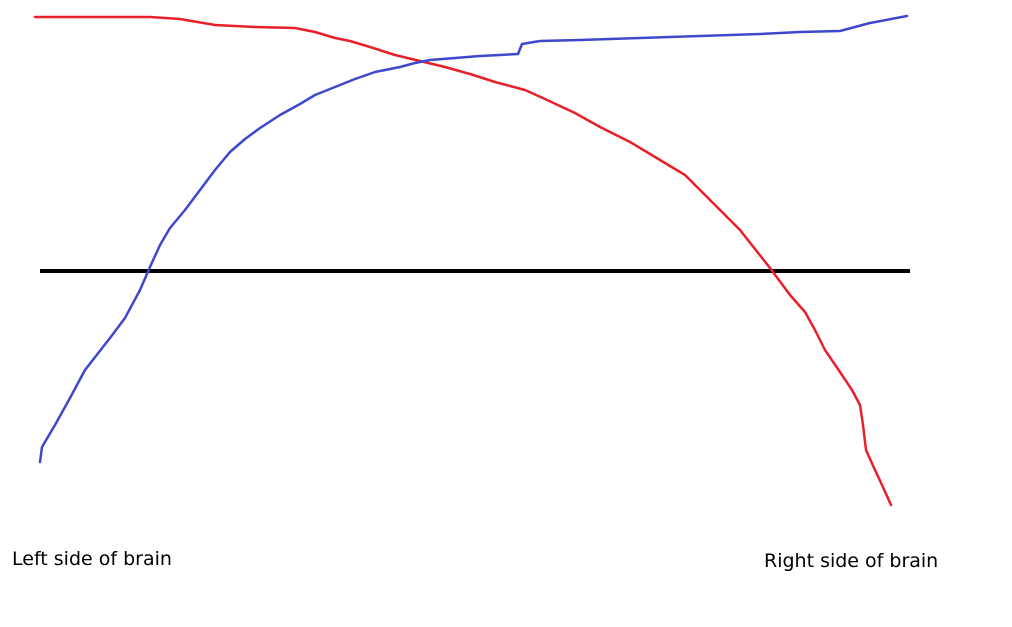 The height and width of the screenshot is (627, 1012). I want to click on right-side-label: Right side of brain, so click(851, 561).